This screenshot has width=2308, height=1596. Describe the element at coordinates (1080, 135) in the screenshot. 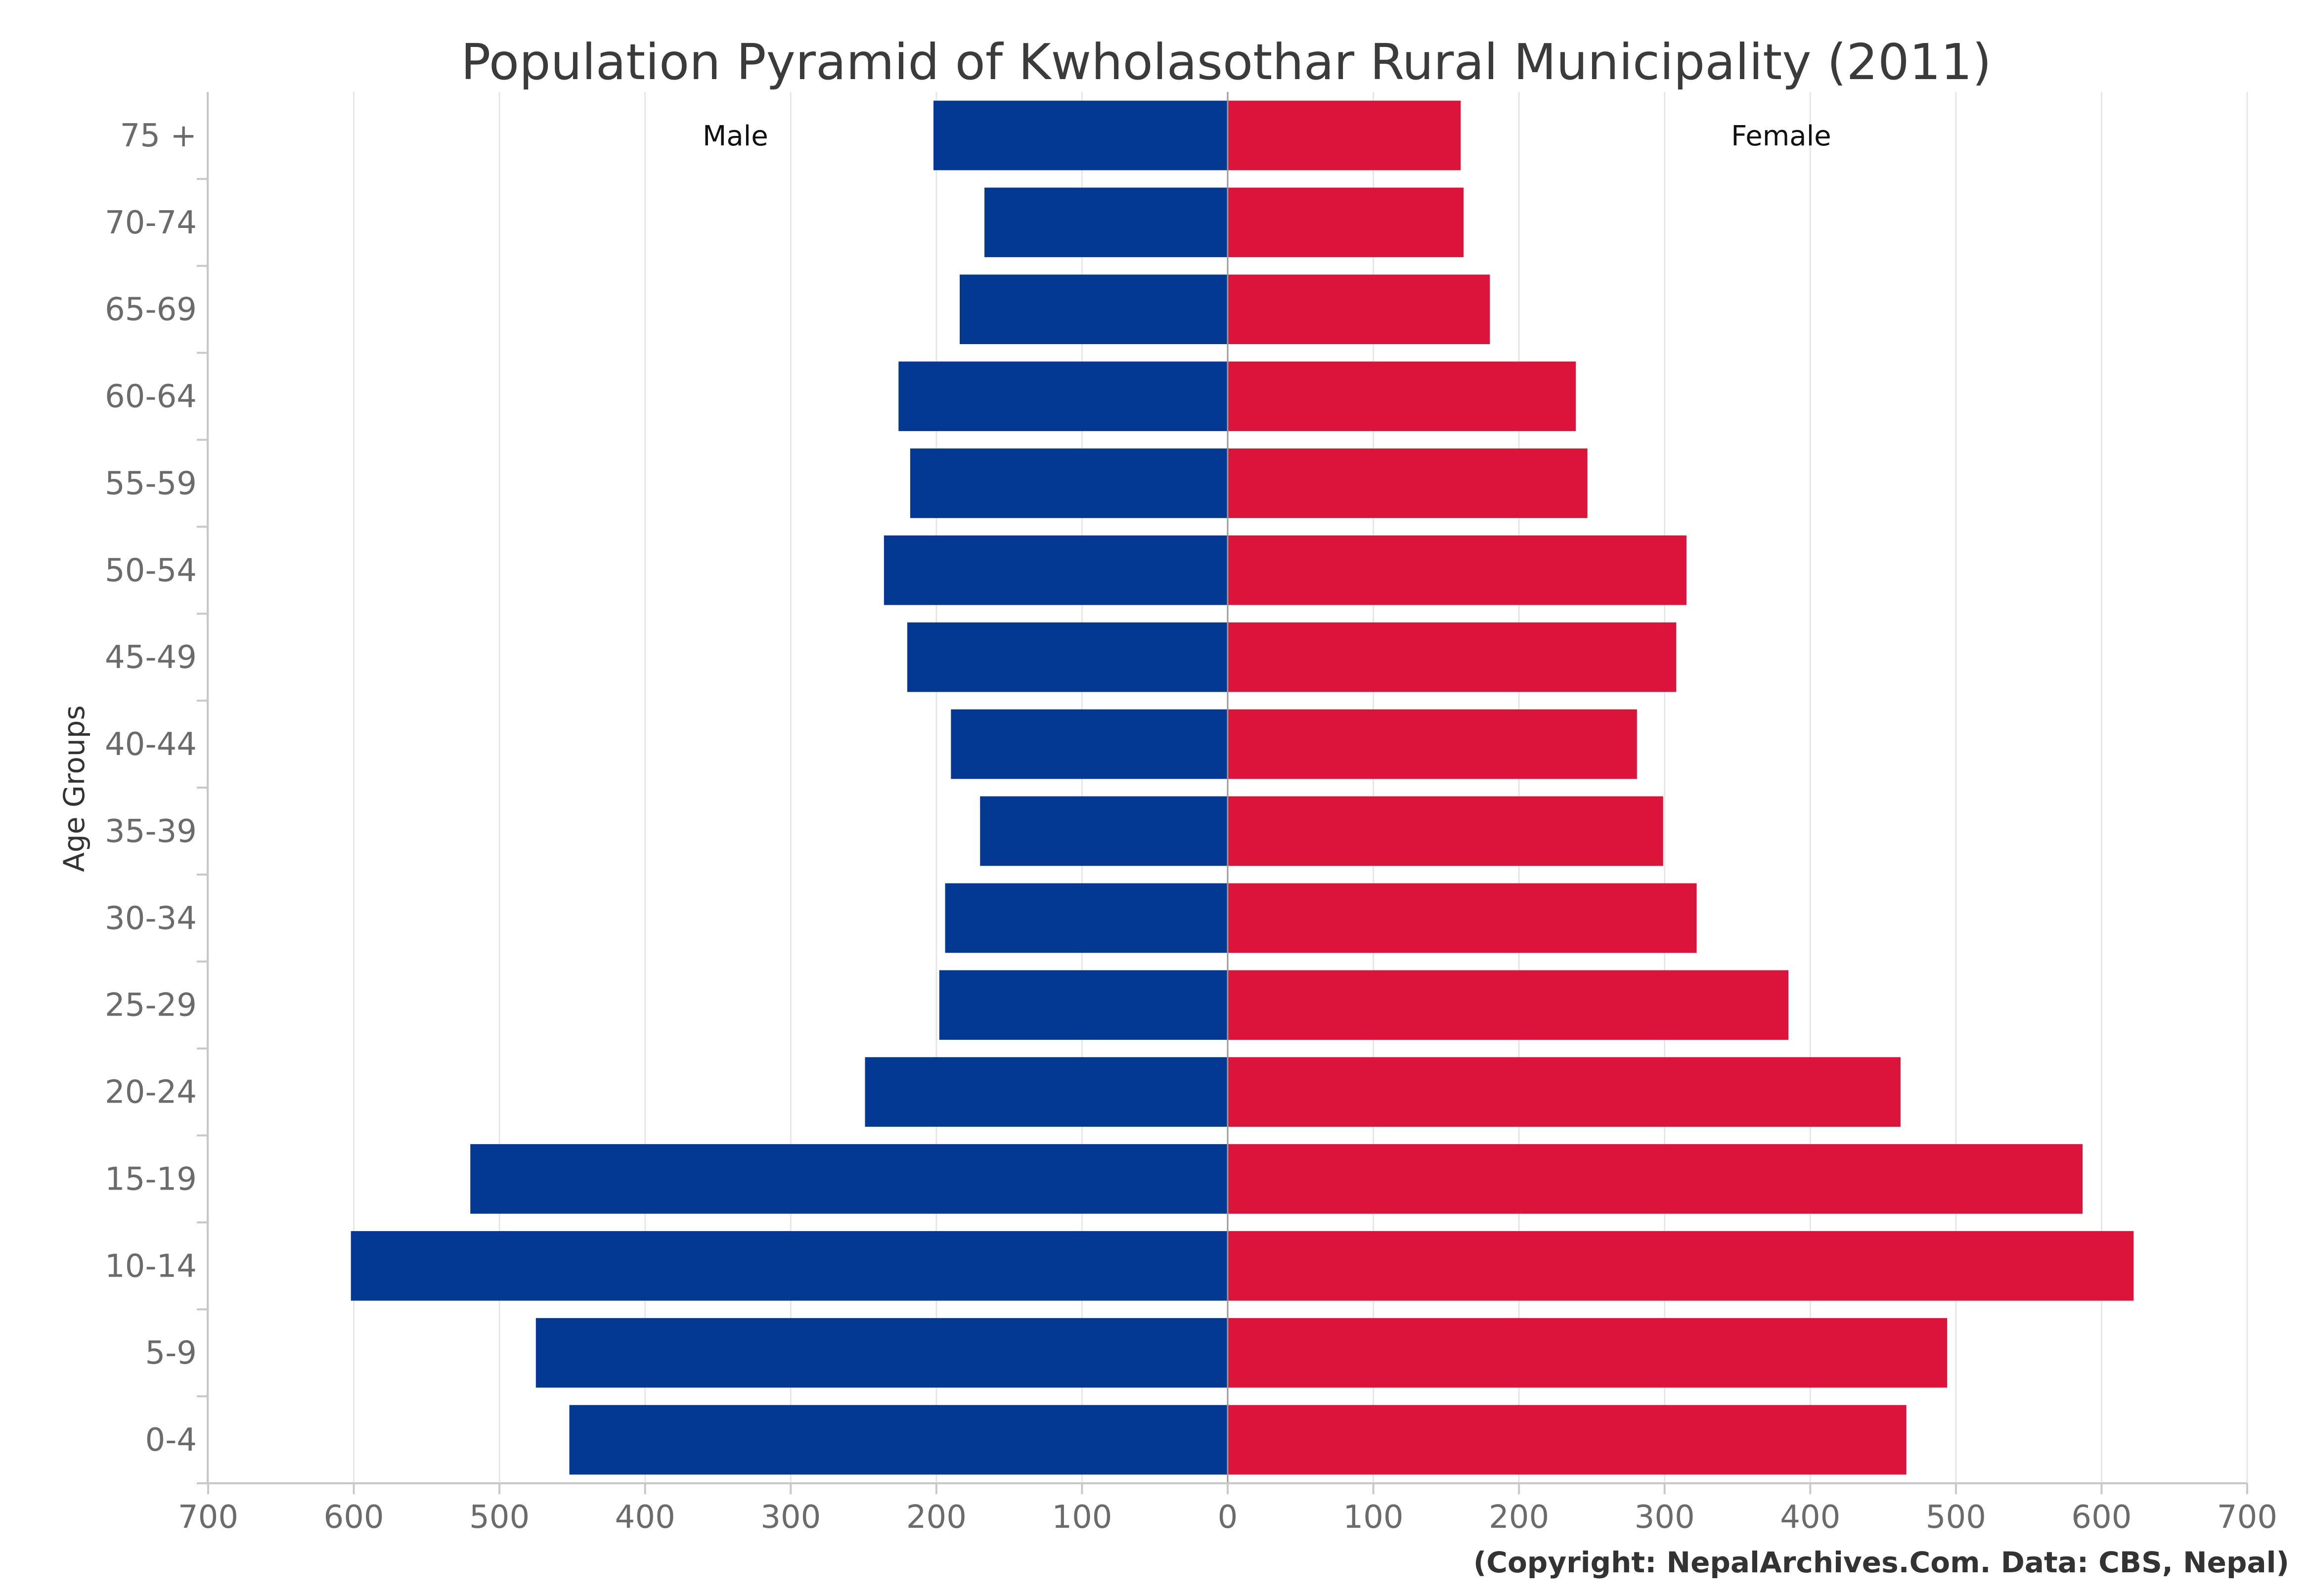

I see `bar-male-75+` at that location.